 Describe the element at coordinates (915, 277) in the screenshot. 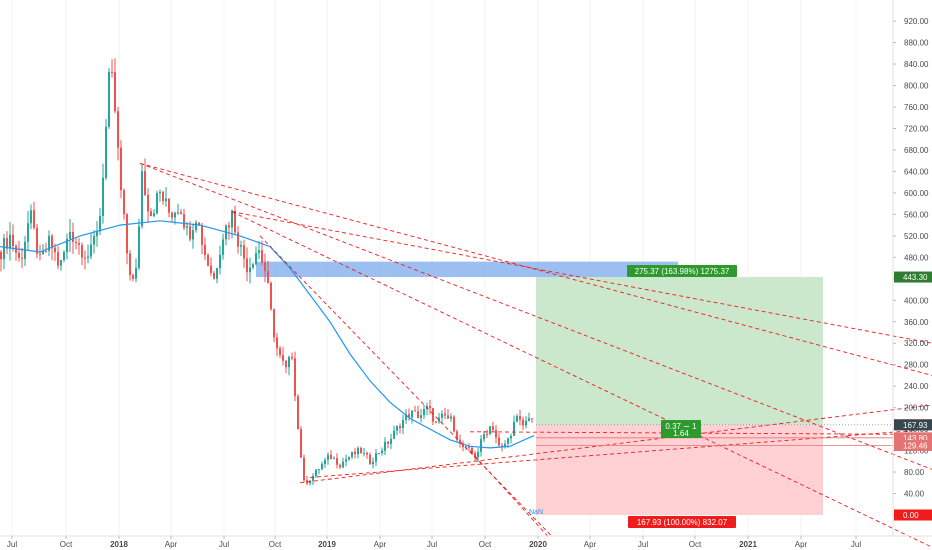

I see `price-badge: 443.30` at that location.